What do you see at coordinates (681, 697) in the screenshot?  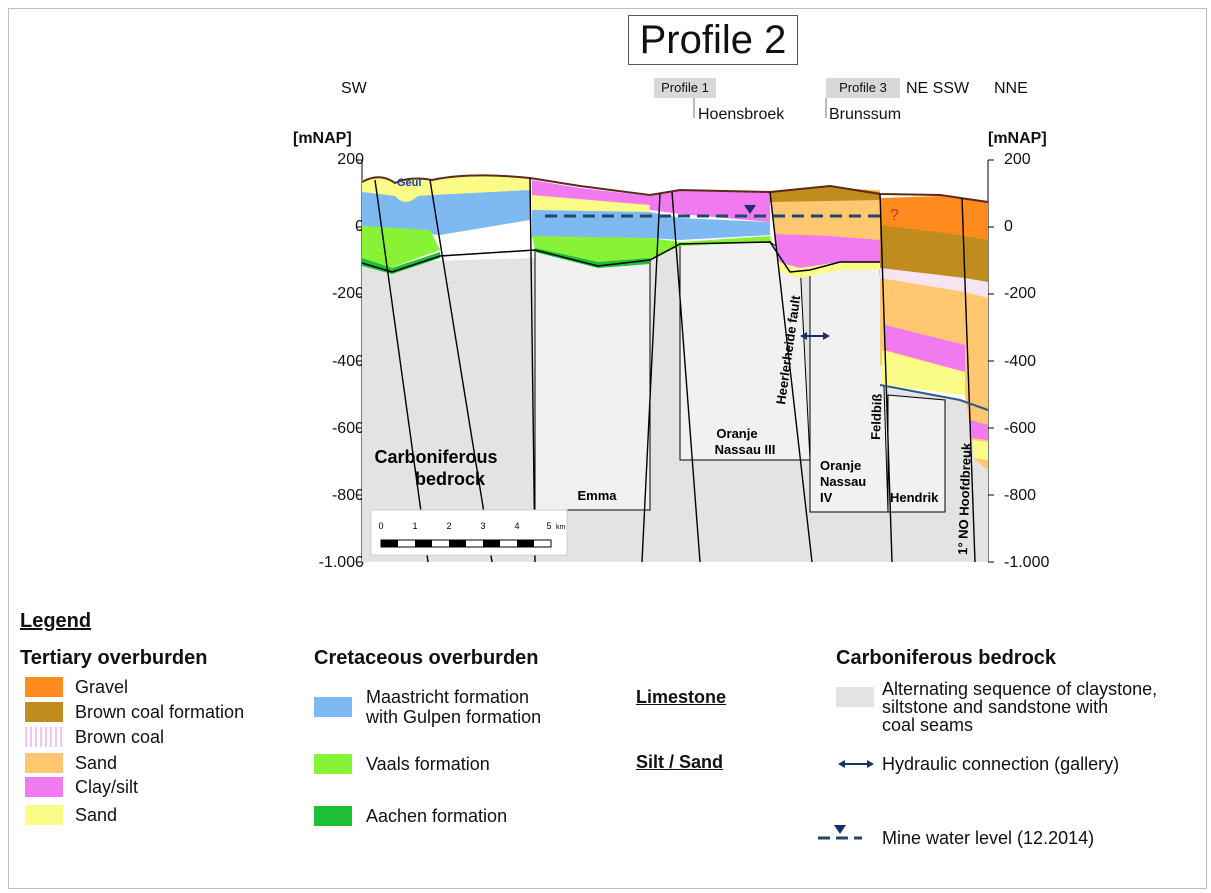 I see `legend-limestone: Limestone` at bounding box center [681, 697].